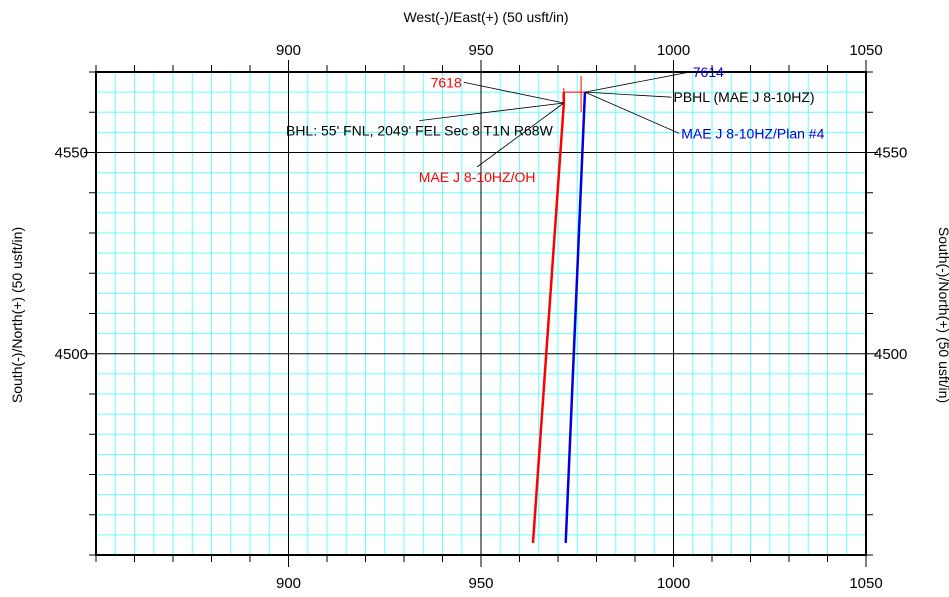  What do you see at coordinates (673, 50) in the screenshot?
I see `x-tick-label-top: 1000` at bounding box center [673, 50].